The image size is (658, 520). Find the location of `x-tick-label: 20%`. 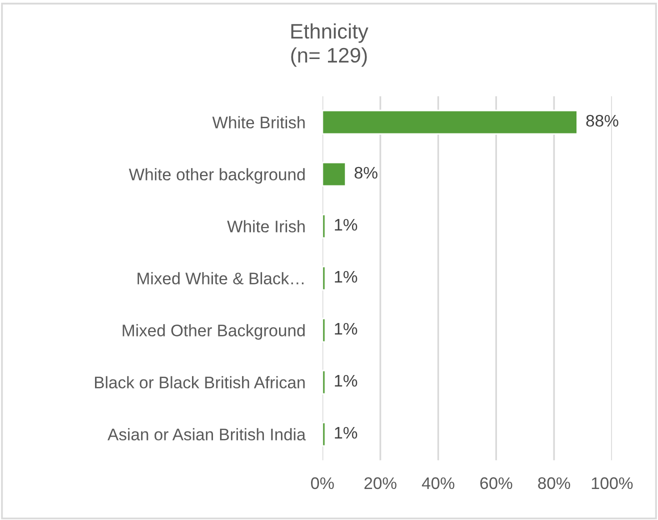

x-tick-label: 20% is located at coordinates (380, 483).